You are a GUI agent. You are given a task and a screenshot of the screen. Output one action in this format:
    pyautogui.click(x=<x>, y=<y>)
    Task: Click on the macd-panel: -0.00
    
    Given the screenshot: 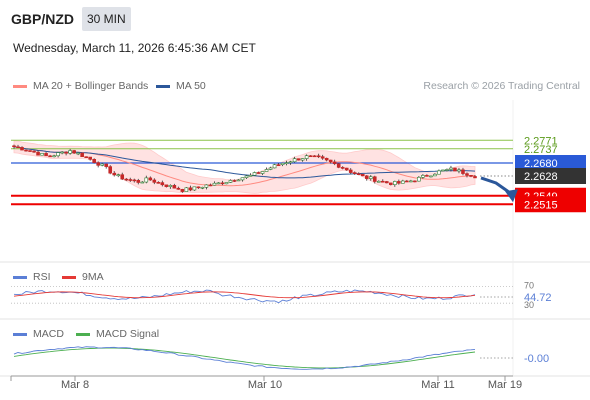 What is the action you would take?
    pyautogui.click(x=281, y=358)
    